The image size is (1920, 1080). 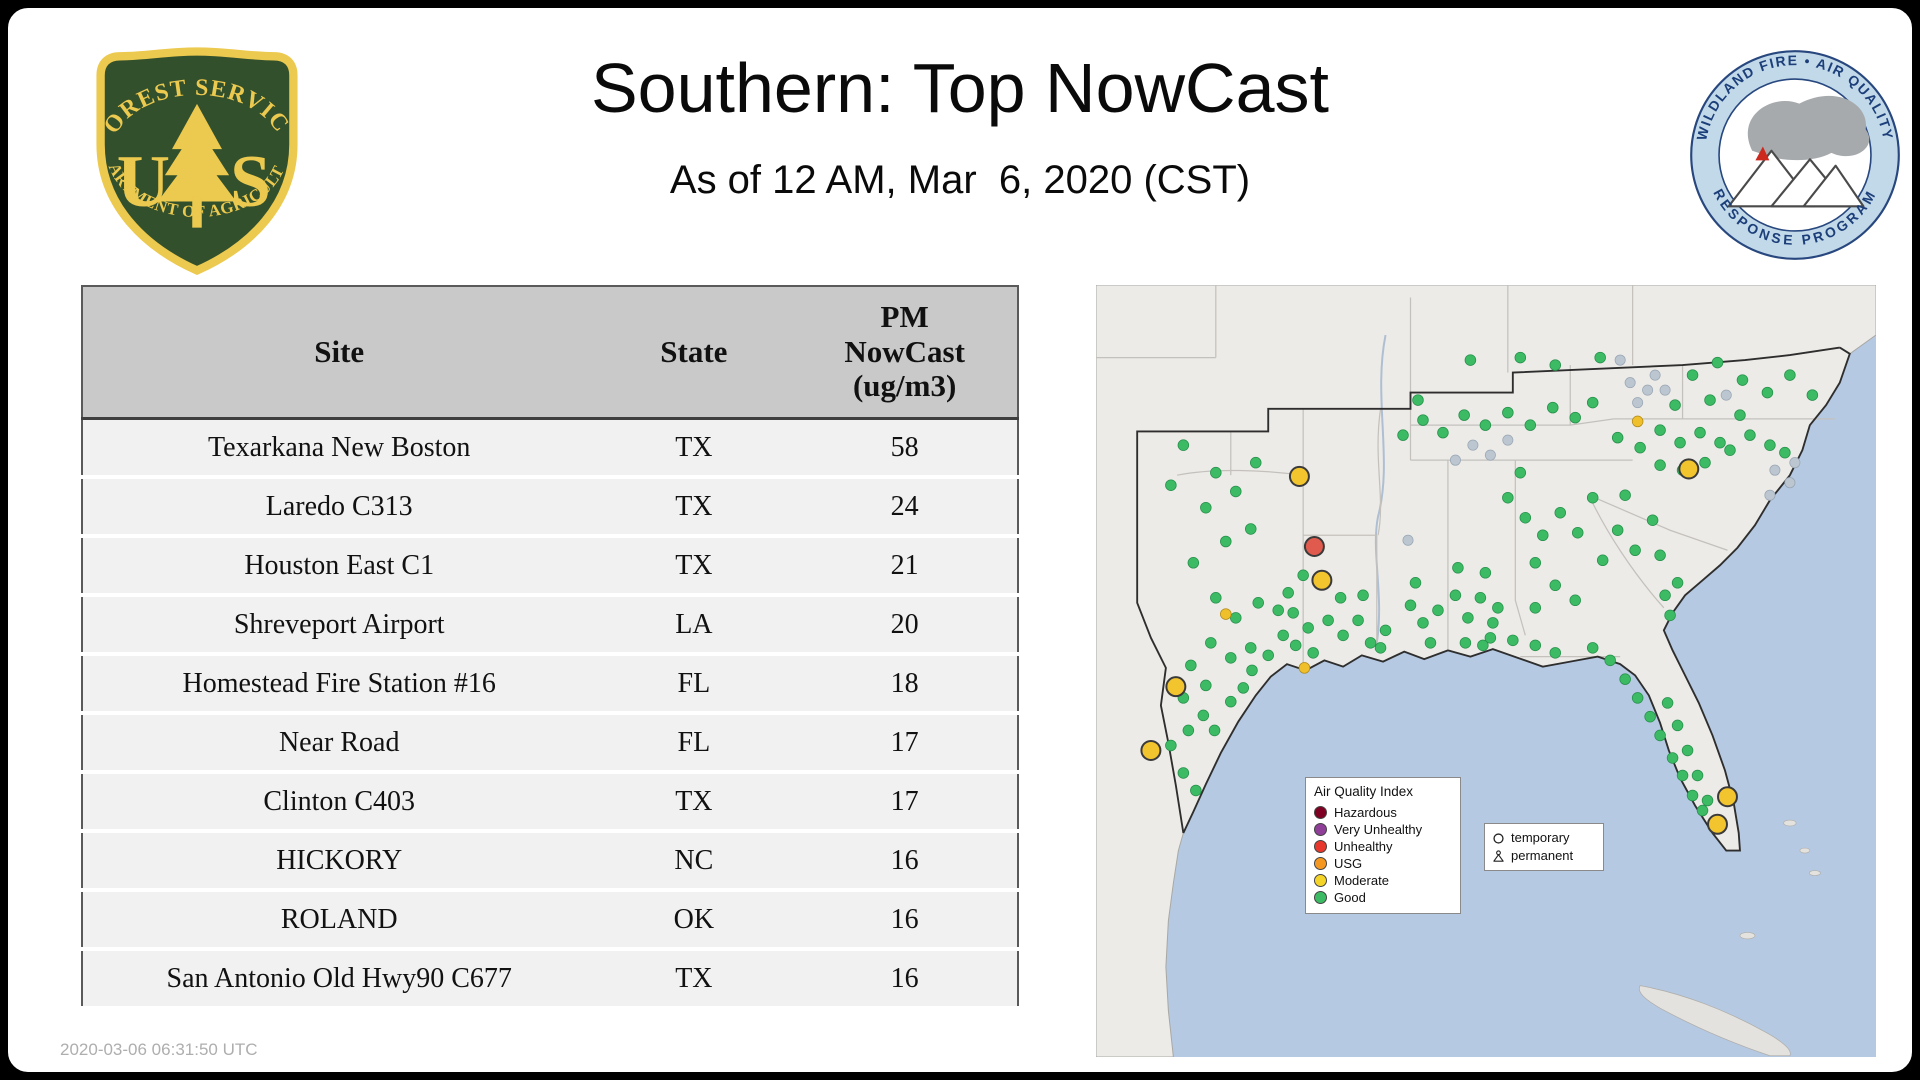 What do you see at coordinates (1320, 846) in the screenshot?
I see `unhealthy-dot-icon` at bounding box center [1320, 846].